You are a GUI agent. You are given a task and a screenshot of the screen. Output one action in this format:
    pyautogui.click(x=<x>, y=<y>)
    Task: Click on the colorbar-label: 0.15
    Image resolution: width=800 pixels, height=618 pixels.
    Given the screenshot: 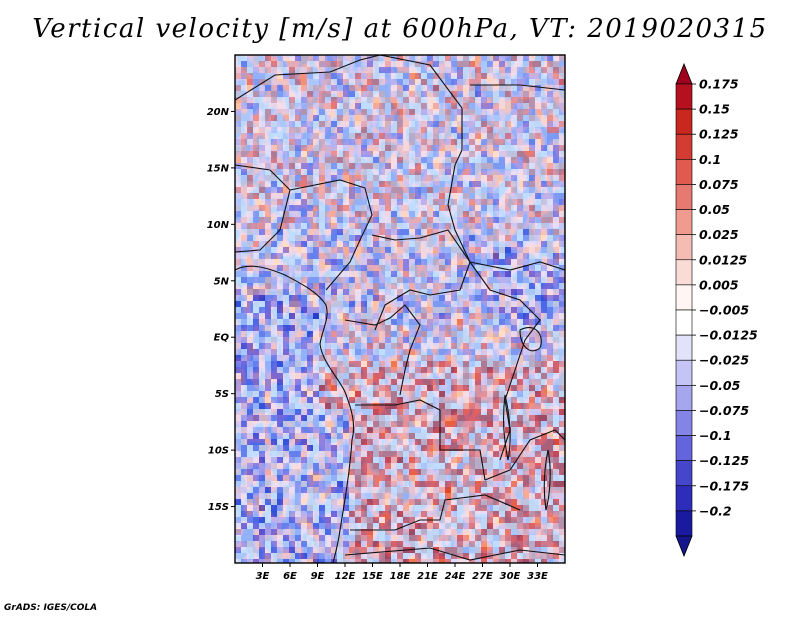 What is the action you would take?
    pyautogui.click(x=714, y=109)
    